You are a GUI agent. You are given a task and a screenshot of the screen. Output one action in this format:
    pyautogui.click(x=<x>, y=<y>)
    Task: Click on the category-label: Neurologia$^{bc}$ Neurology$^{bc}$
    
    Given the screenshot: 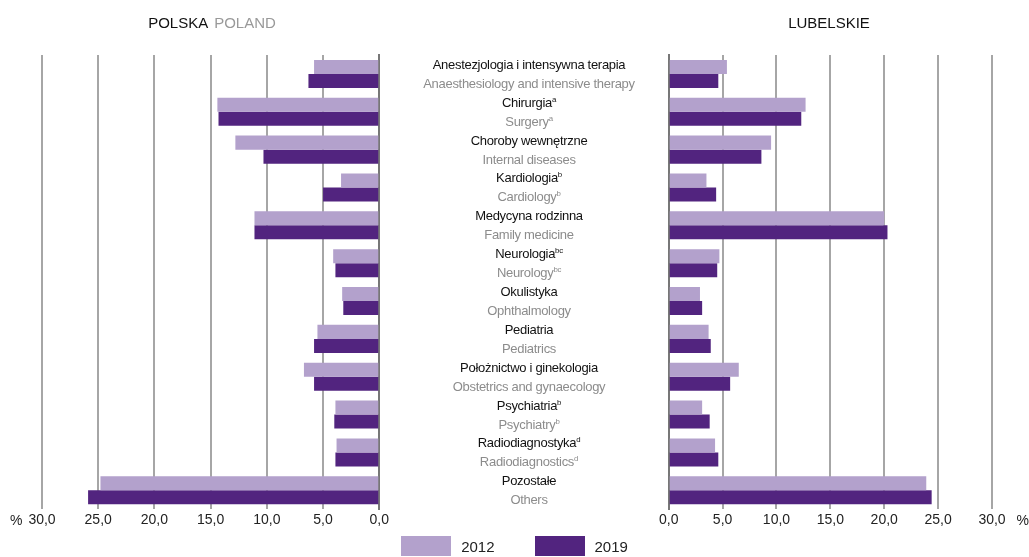 What is the action you would take?
    pyautogui.click(x=529, y=263)
    